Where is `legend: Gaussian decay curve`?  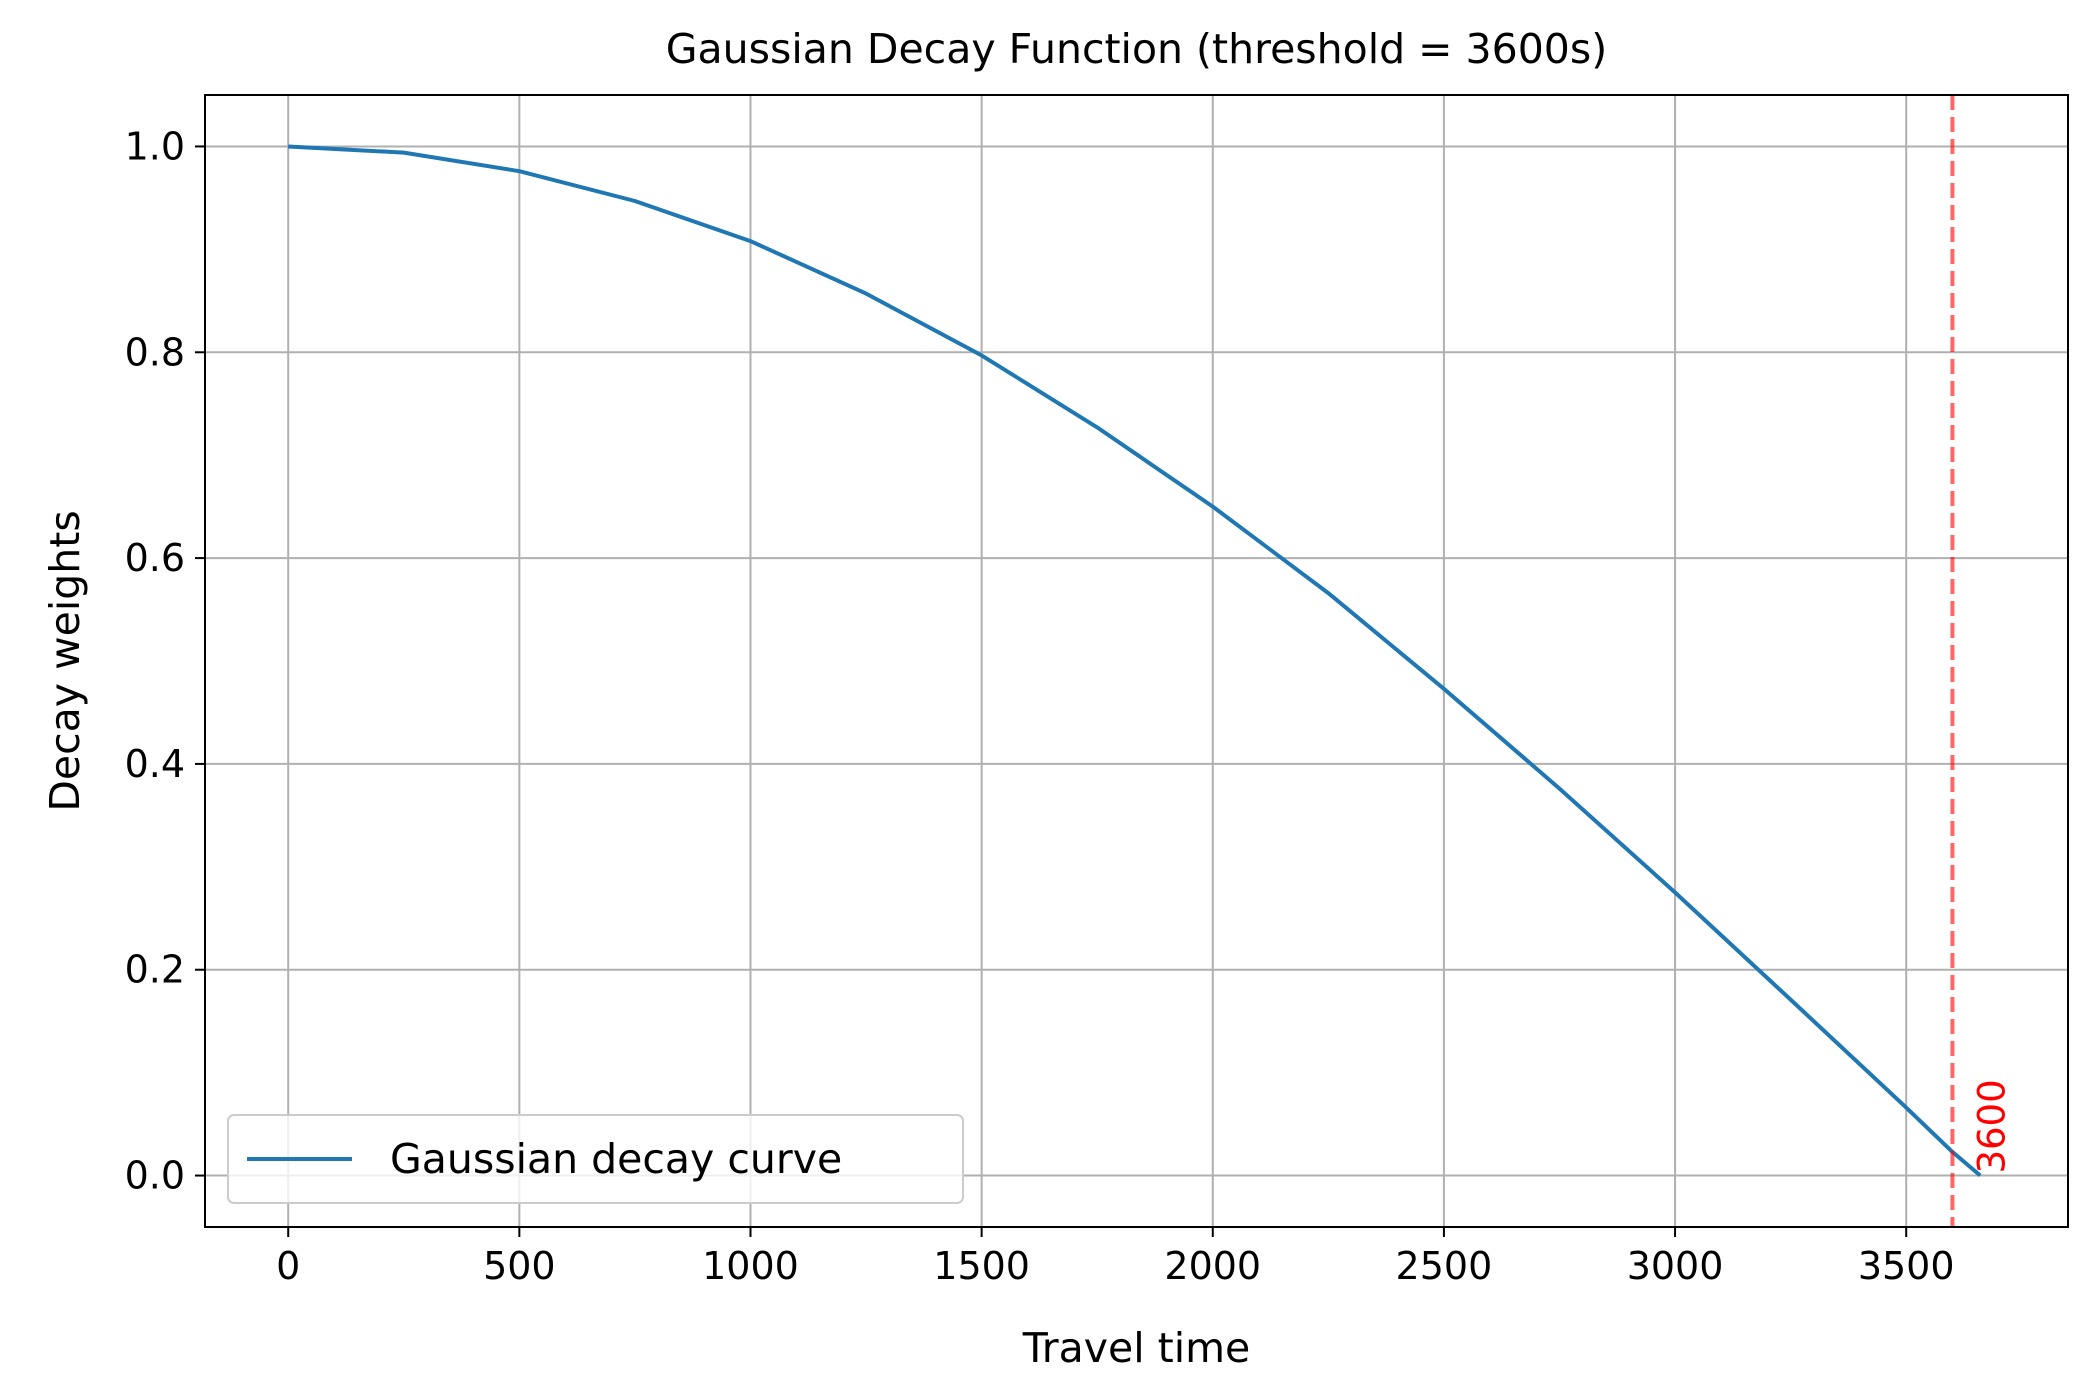 legend: Gaussian decay curve is located at coordinates (595, 1159).